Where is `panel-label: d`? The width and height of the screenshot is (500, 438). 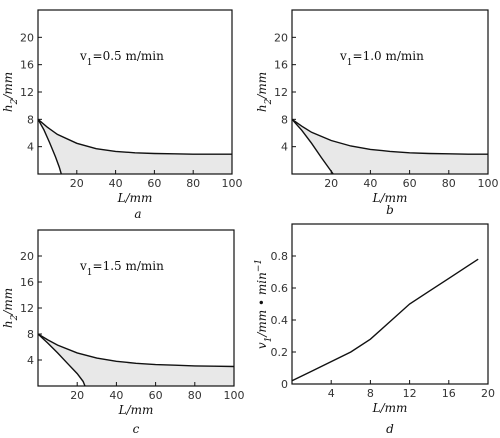 panel-label: d is located at coordinates (390, 429).